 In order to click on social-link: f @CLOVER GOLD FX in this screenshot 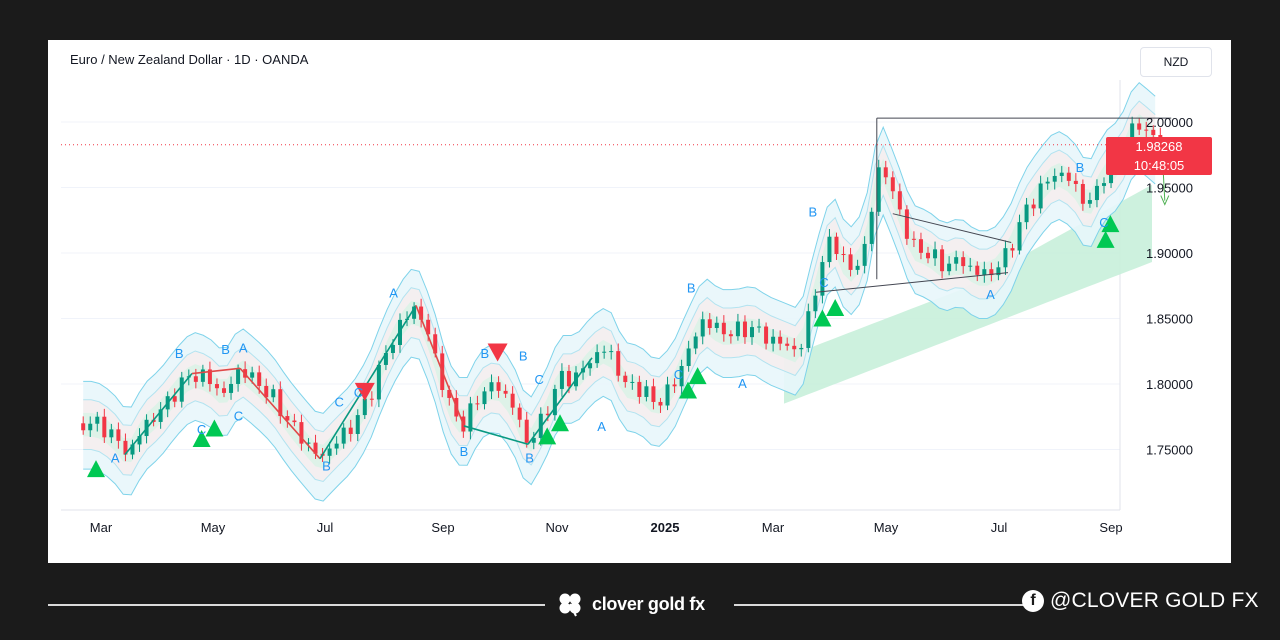, I will do `click(1140, 601)`.